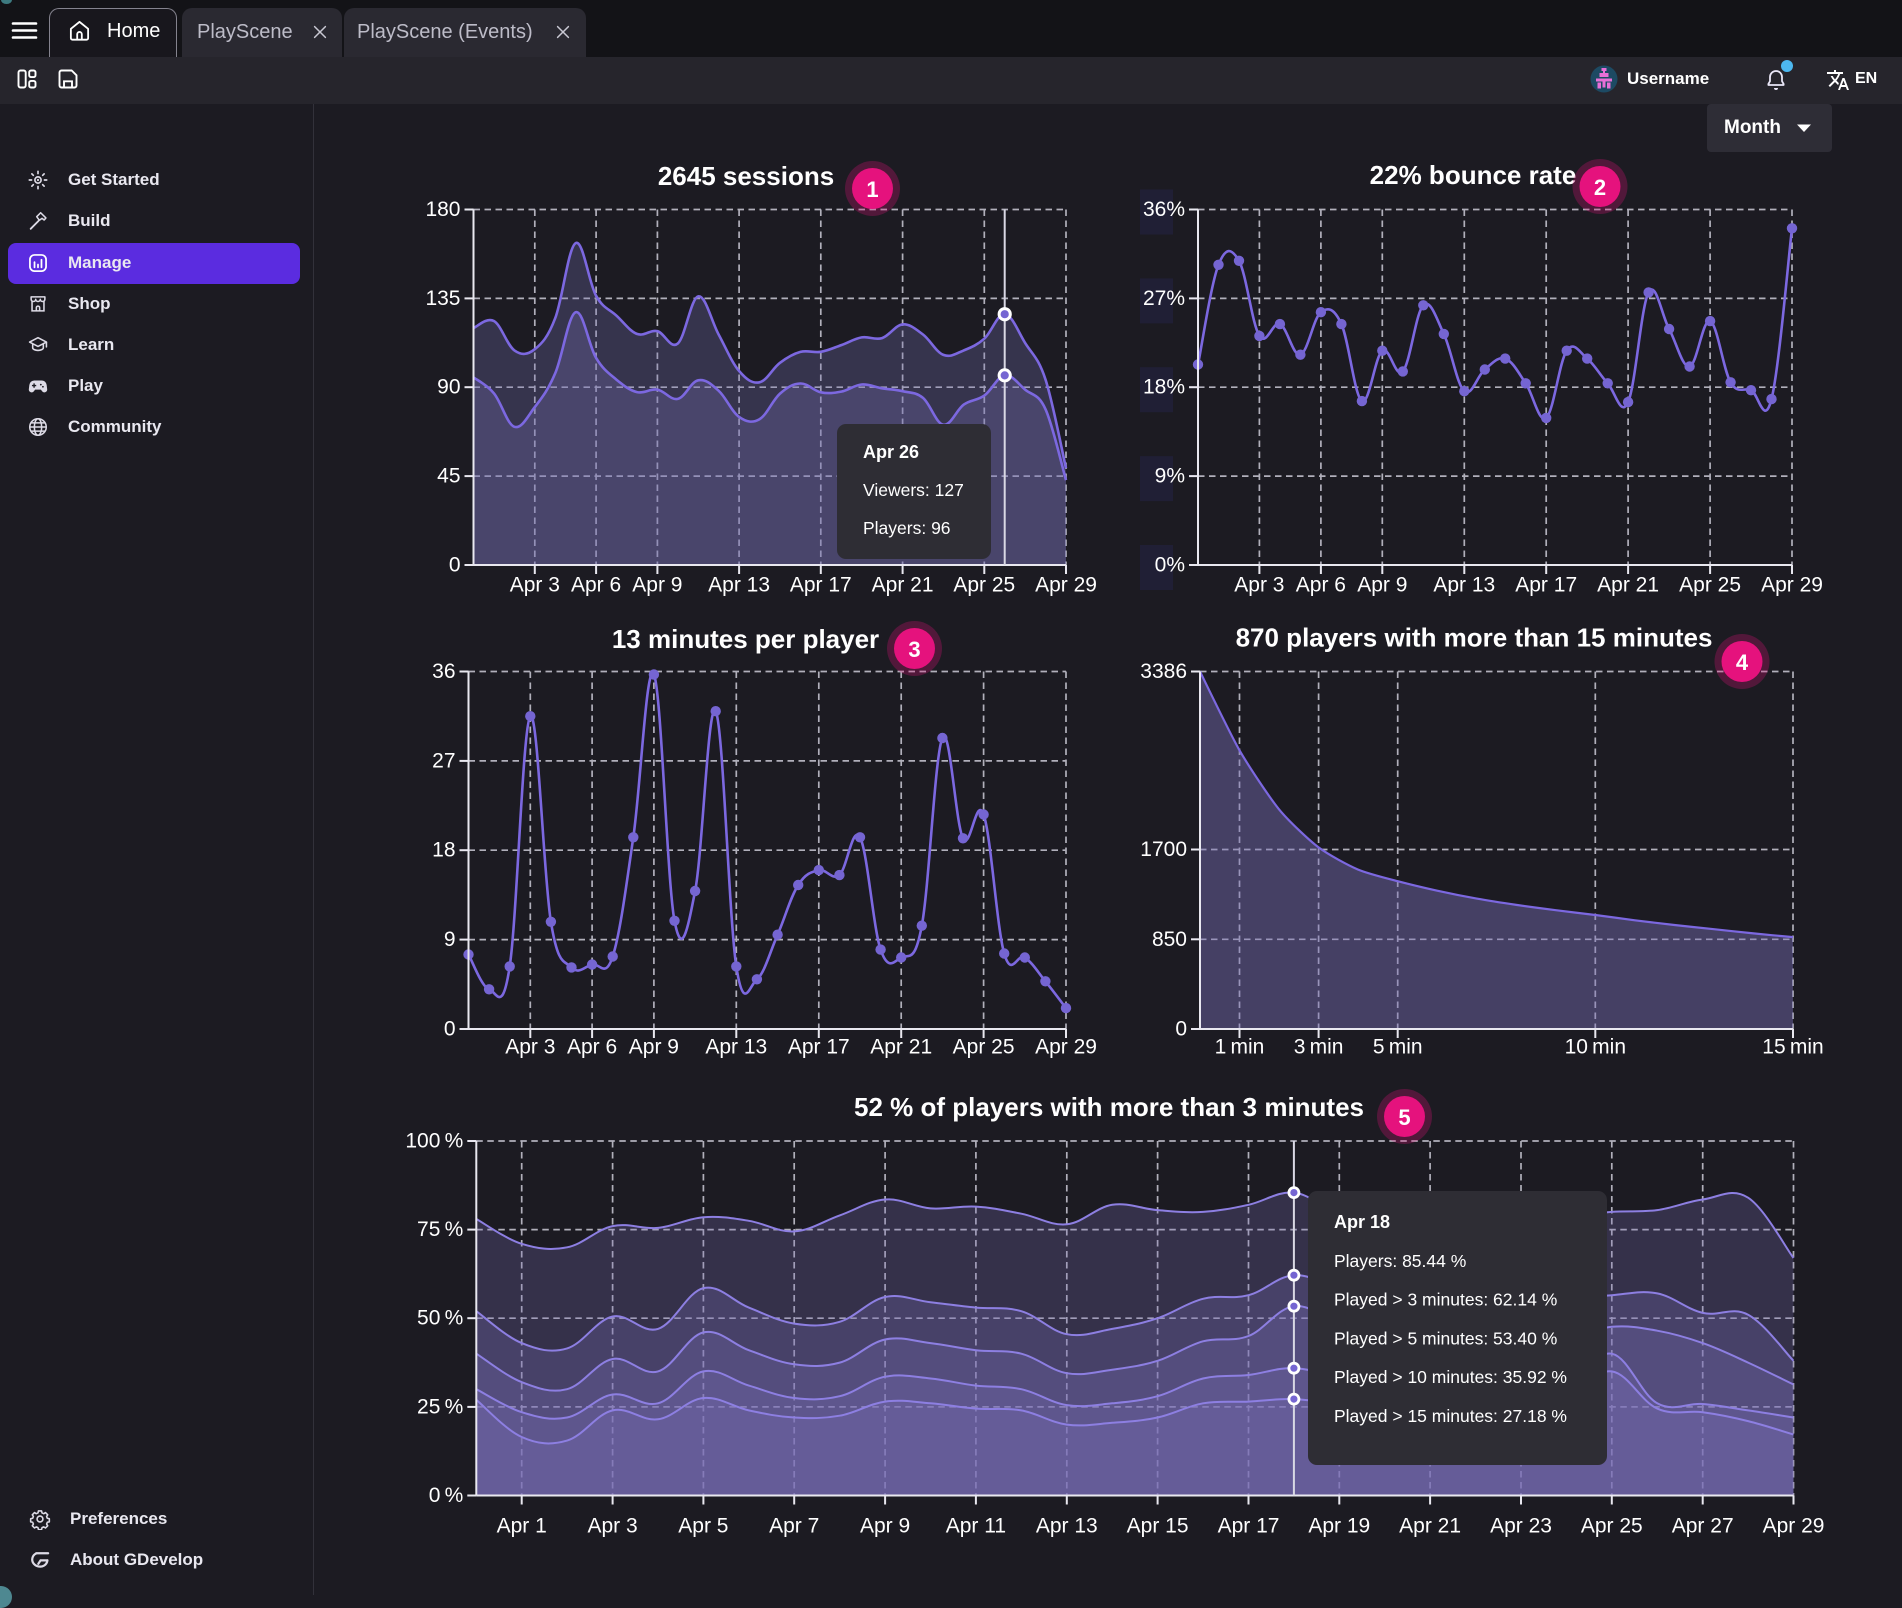 The image size is (1902, 1608). Describe the element at coordinates (1474, 638) in the screenshot. I see `svg-text:870 players with more than 15: 870 players with more than 15 minutes` at that location.